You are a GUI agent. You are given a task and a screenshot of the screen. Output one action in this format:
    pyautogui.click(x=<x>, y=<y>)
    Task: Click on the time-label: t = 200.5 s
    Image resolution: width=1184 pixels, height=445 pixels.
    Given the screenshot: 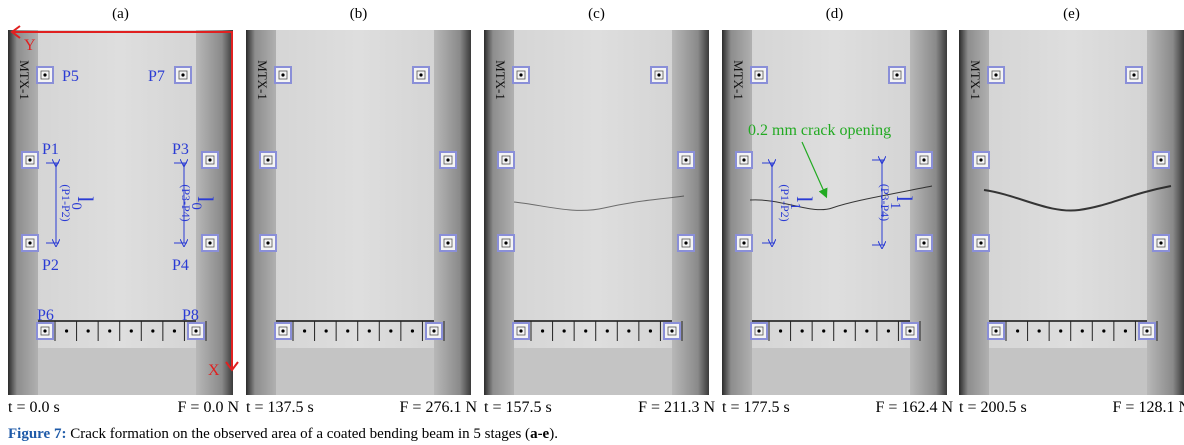 What is the action you would take?
    pyautogui.click(x=993, y=407)
    